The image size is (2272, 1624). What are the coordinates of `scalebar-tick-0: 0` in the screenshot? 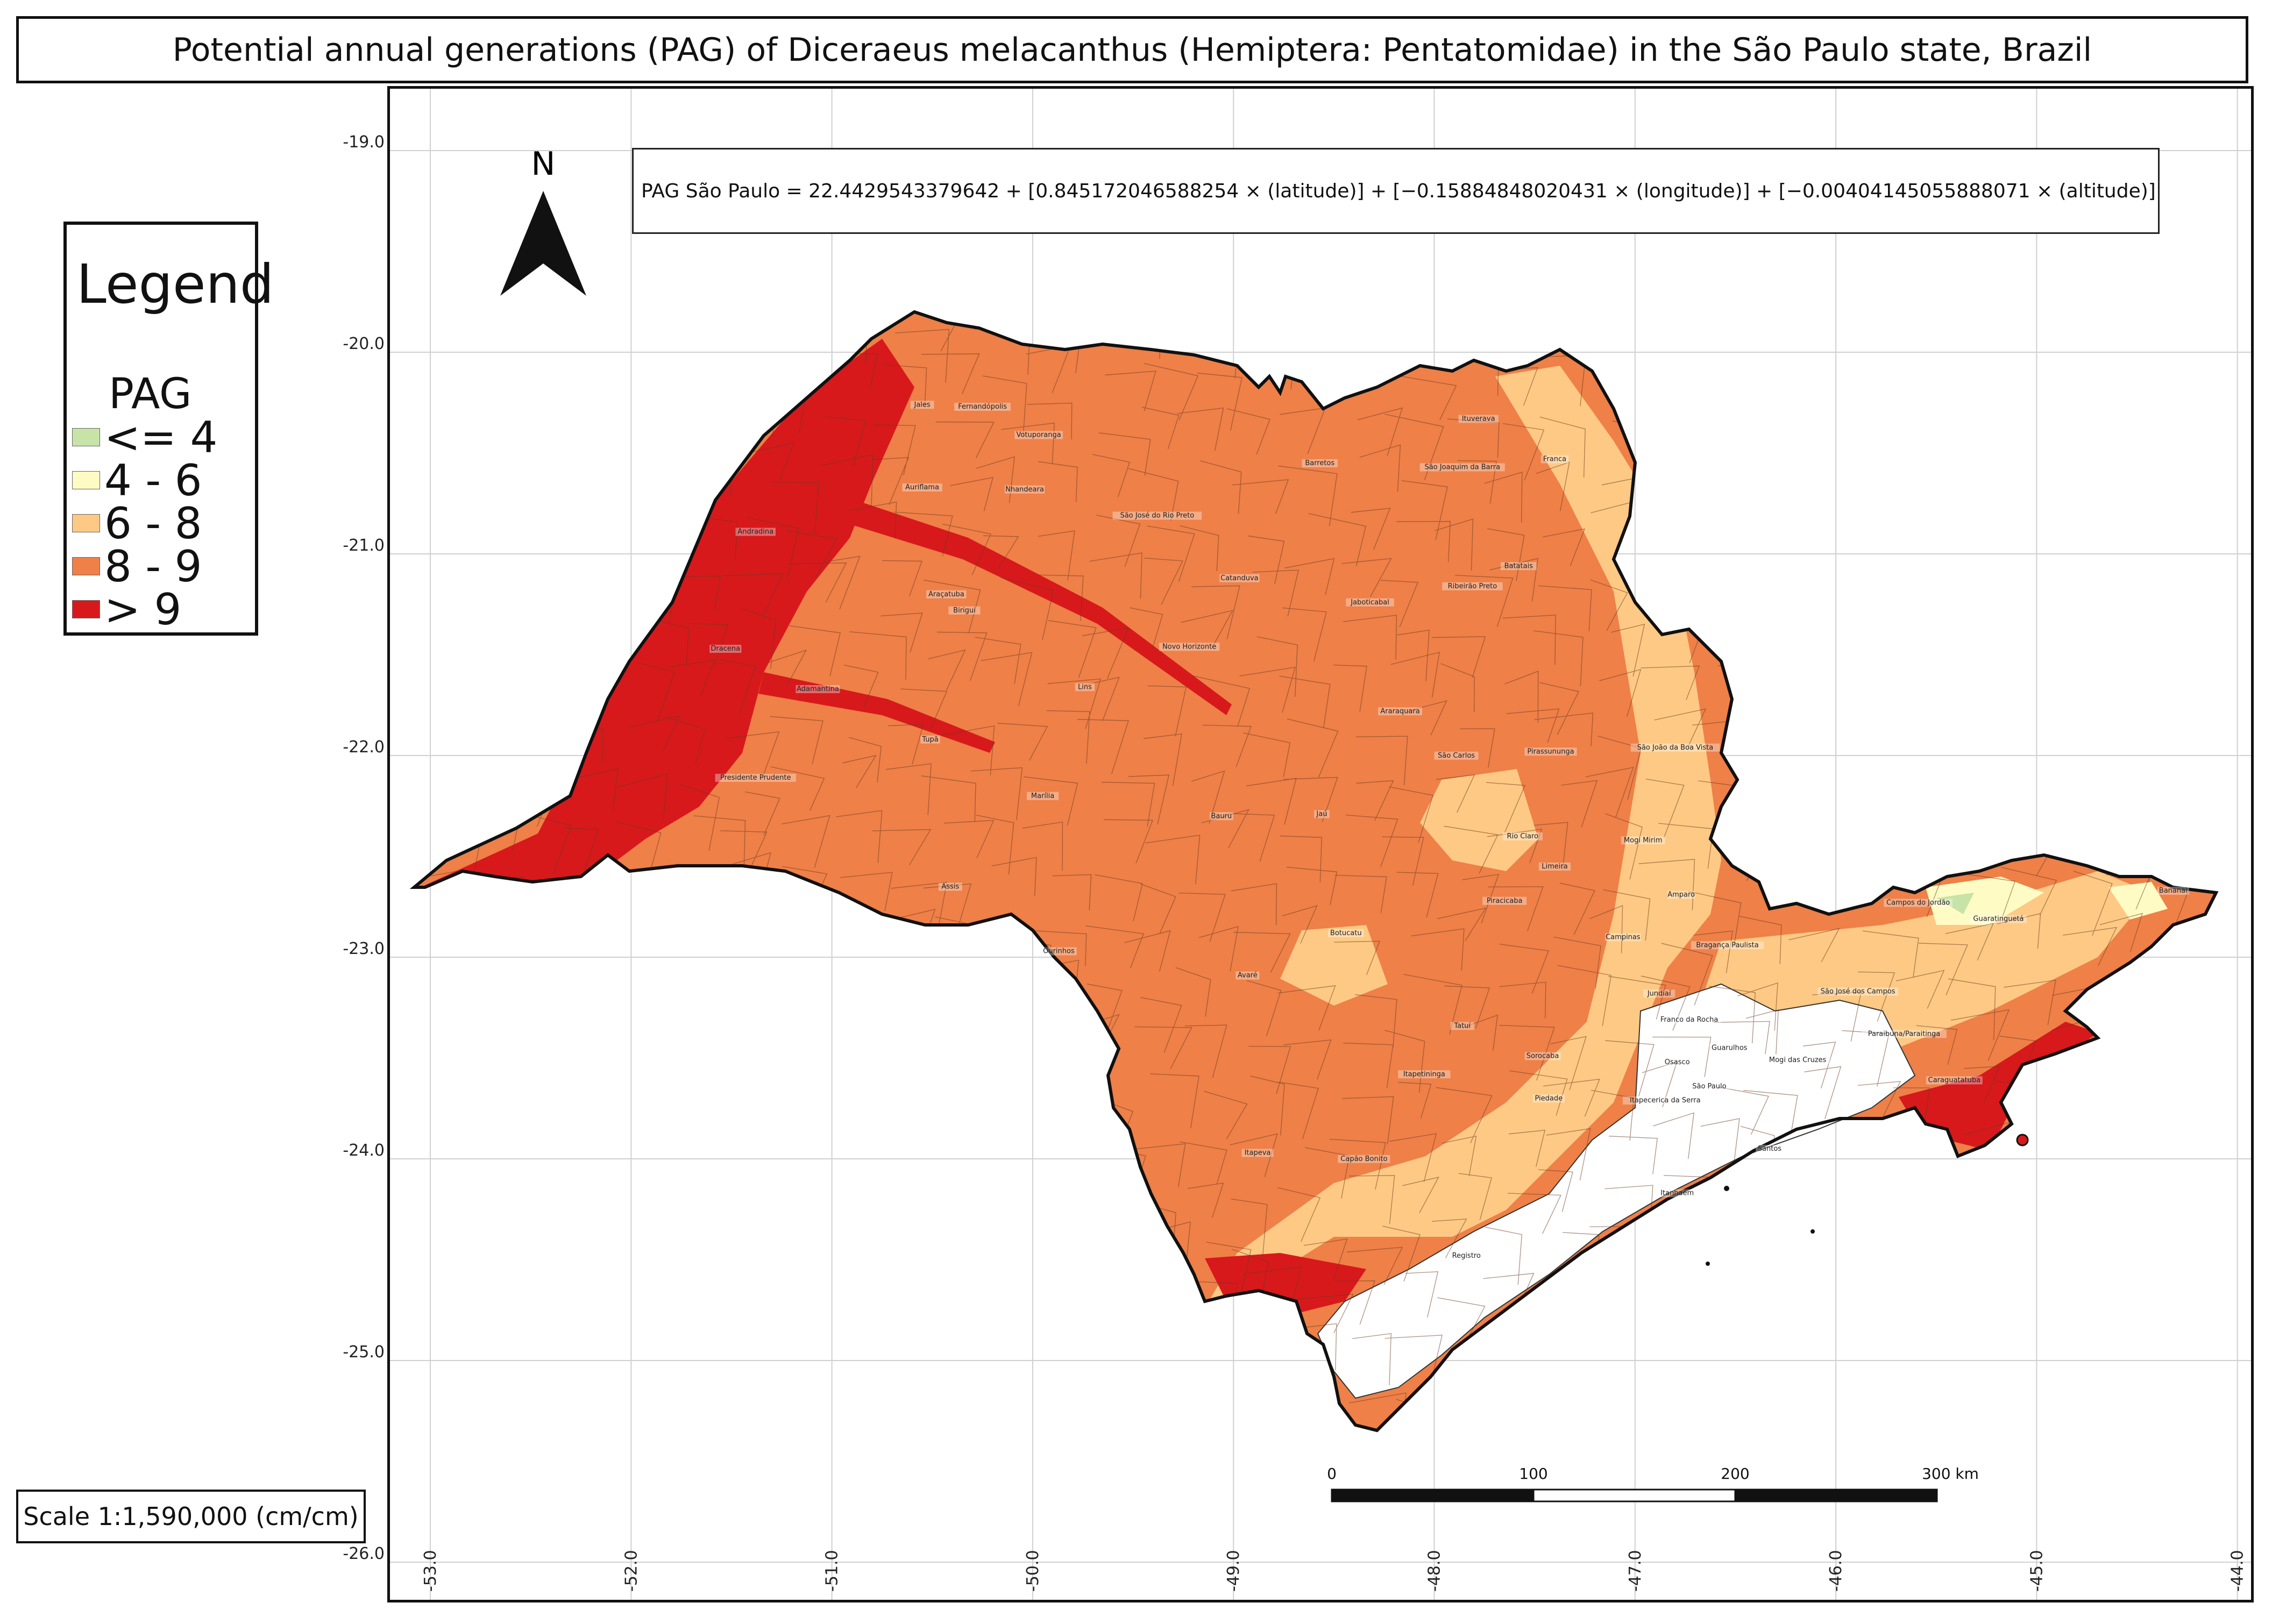 It's located at (1332, 1474).